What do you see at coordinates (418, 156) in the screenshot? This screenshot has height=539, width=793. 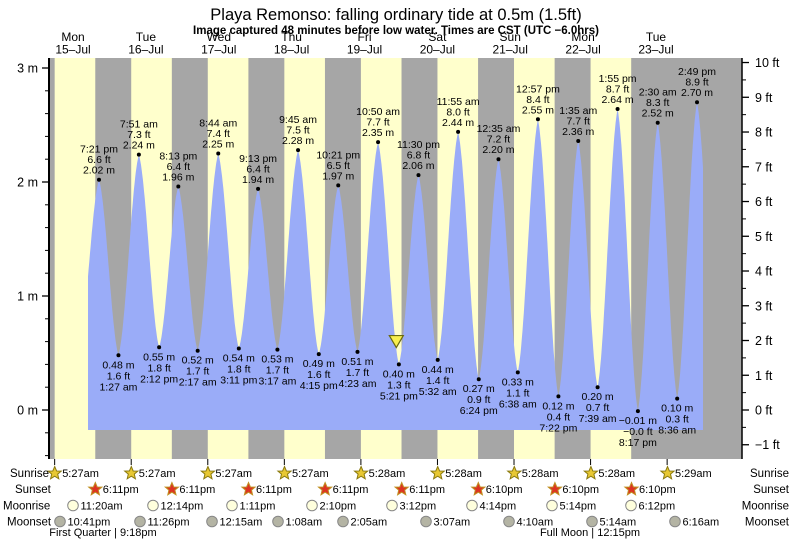 I see `high-tide-label: 6.8 ft` at bounding box center [418, 156].